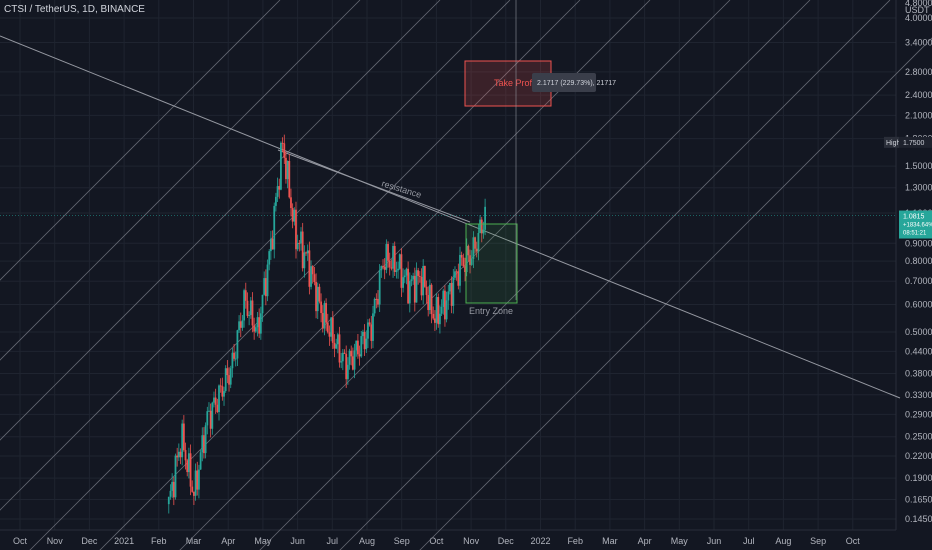 This screenshot has height=550, width=932. Describe the element at coordinates (263, 541) in the screenshot. I see `x-tick-label: May` at that location.